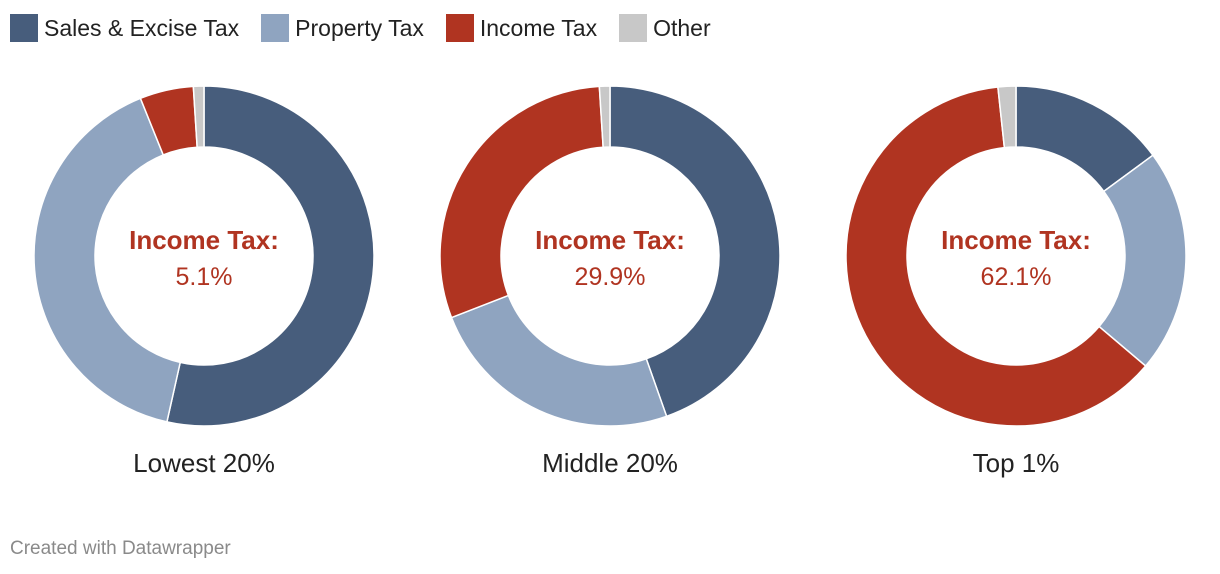  What do you see at coordinates (142, 27) in the screenshot?
I see `legend-label: Sales & Excise Tax` at bounding box center [142, 27].